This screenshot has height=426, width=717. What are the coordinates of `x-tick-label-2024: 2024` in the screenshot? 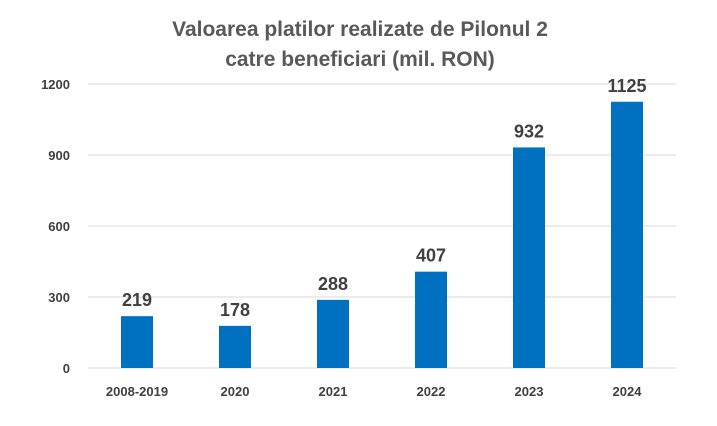 It's located at (628, 391).